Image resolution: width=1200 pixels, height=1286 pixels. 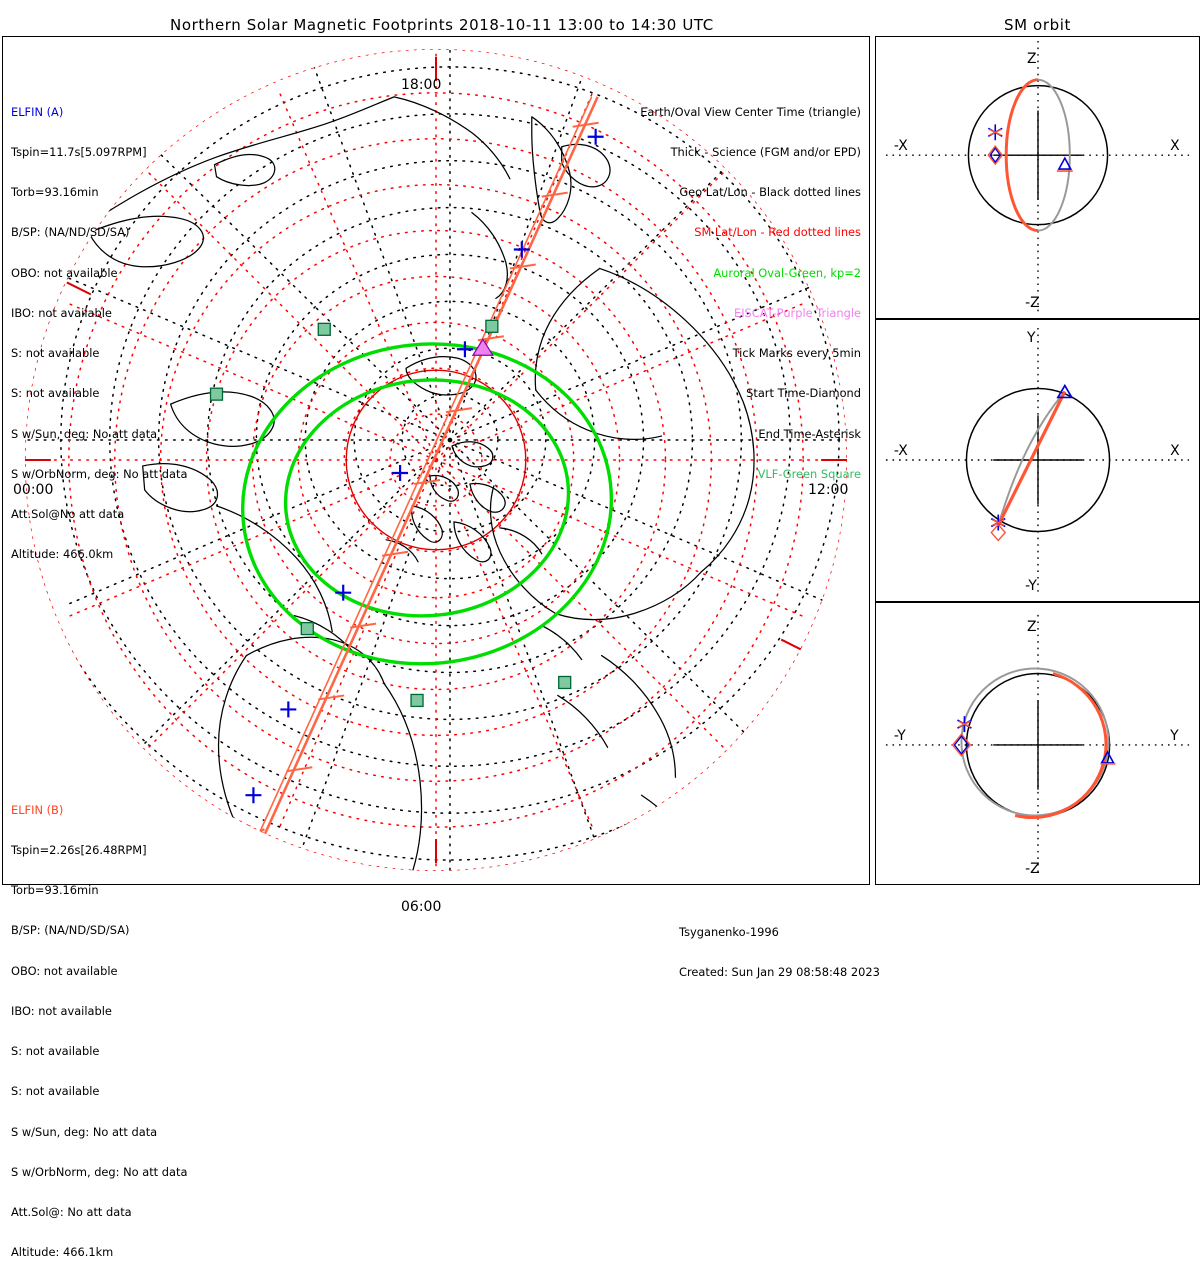 I want to click on legend-center-time: Earth/Oval View Center Time (triangle), so click(x=750, y=111).